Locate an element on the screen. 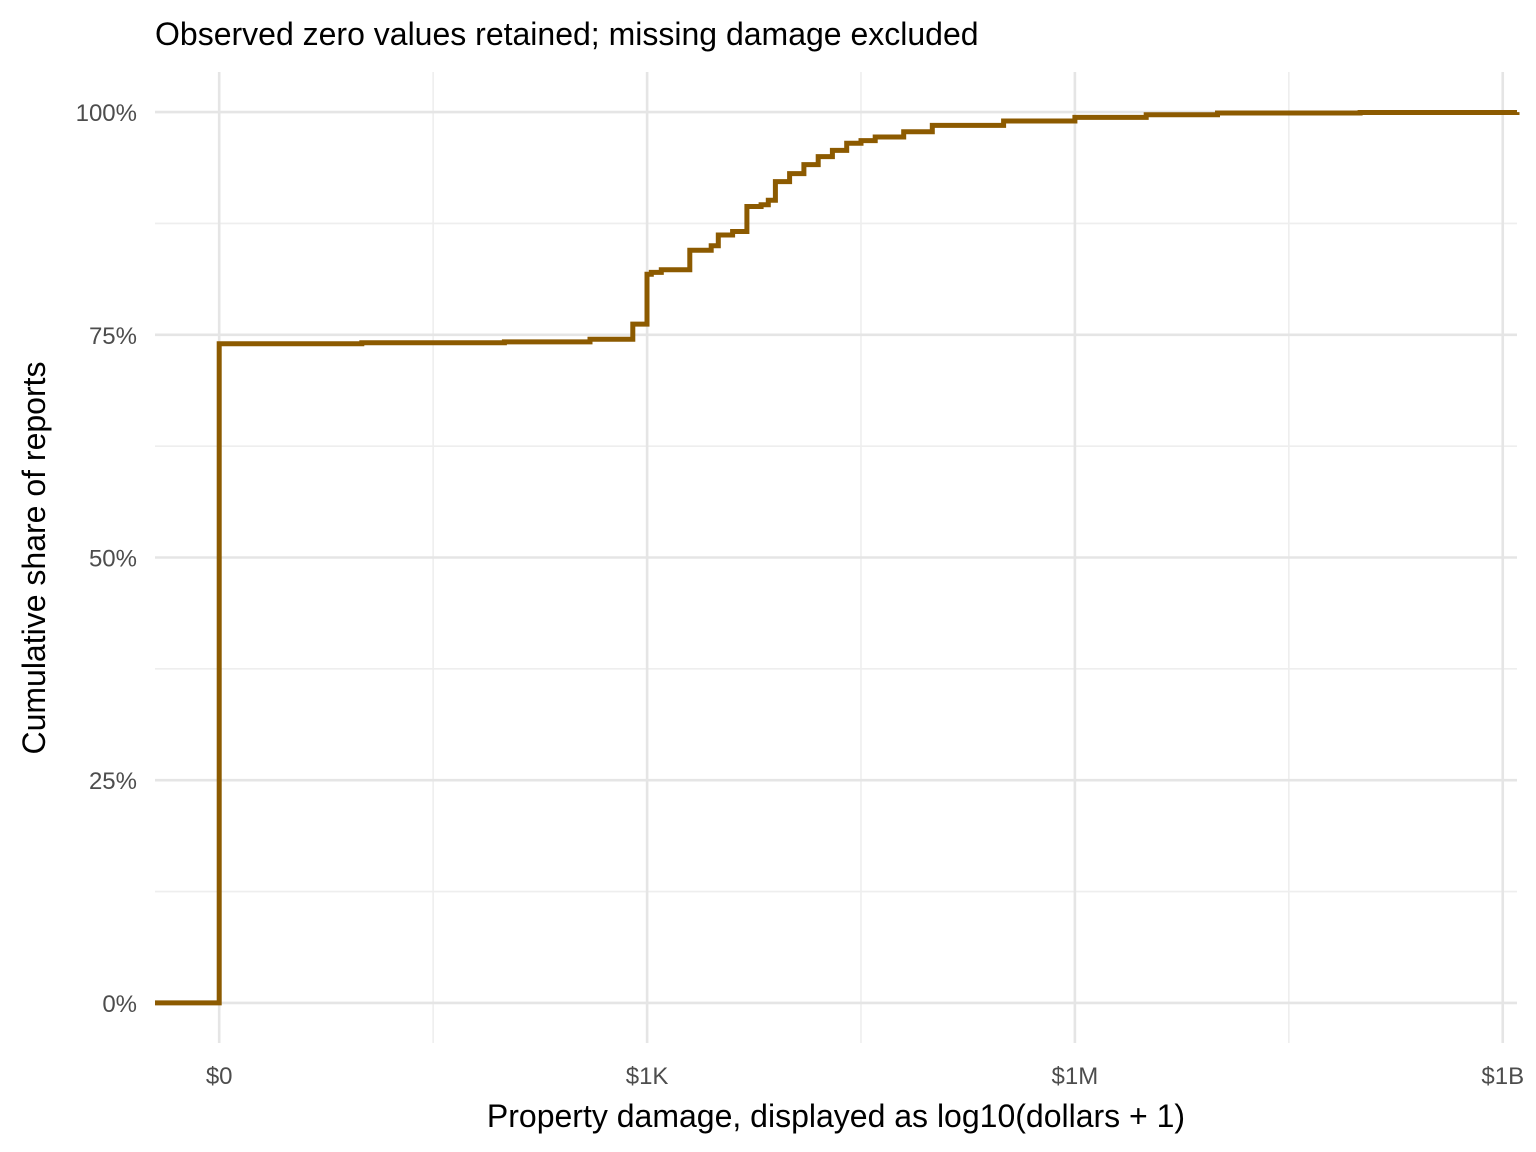 The height and width of the screenshot is (1152, 1536). x-tick-label: $0 is located at coordinates (219, 1076).